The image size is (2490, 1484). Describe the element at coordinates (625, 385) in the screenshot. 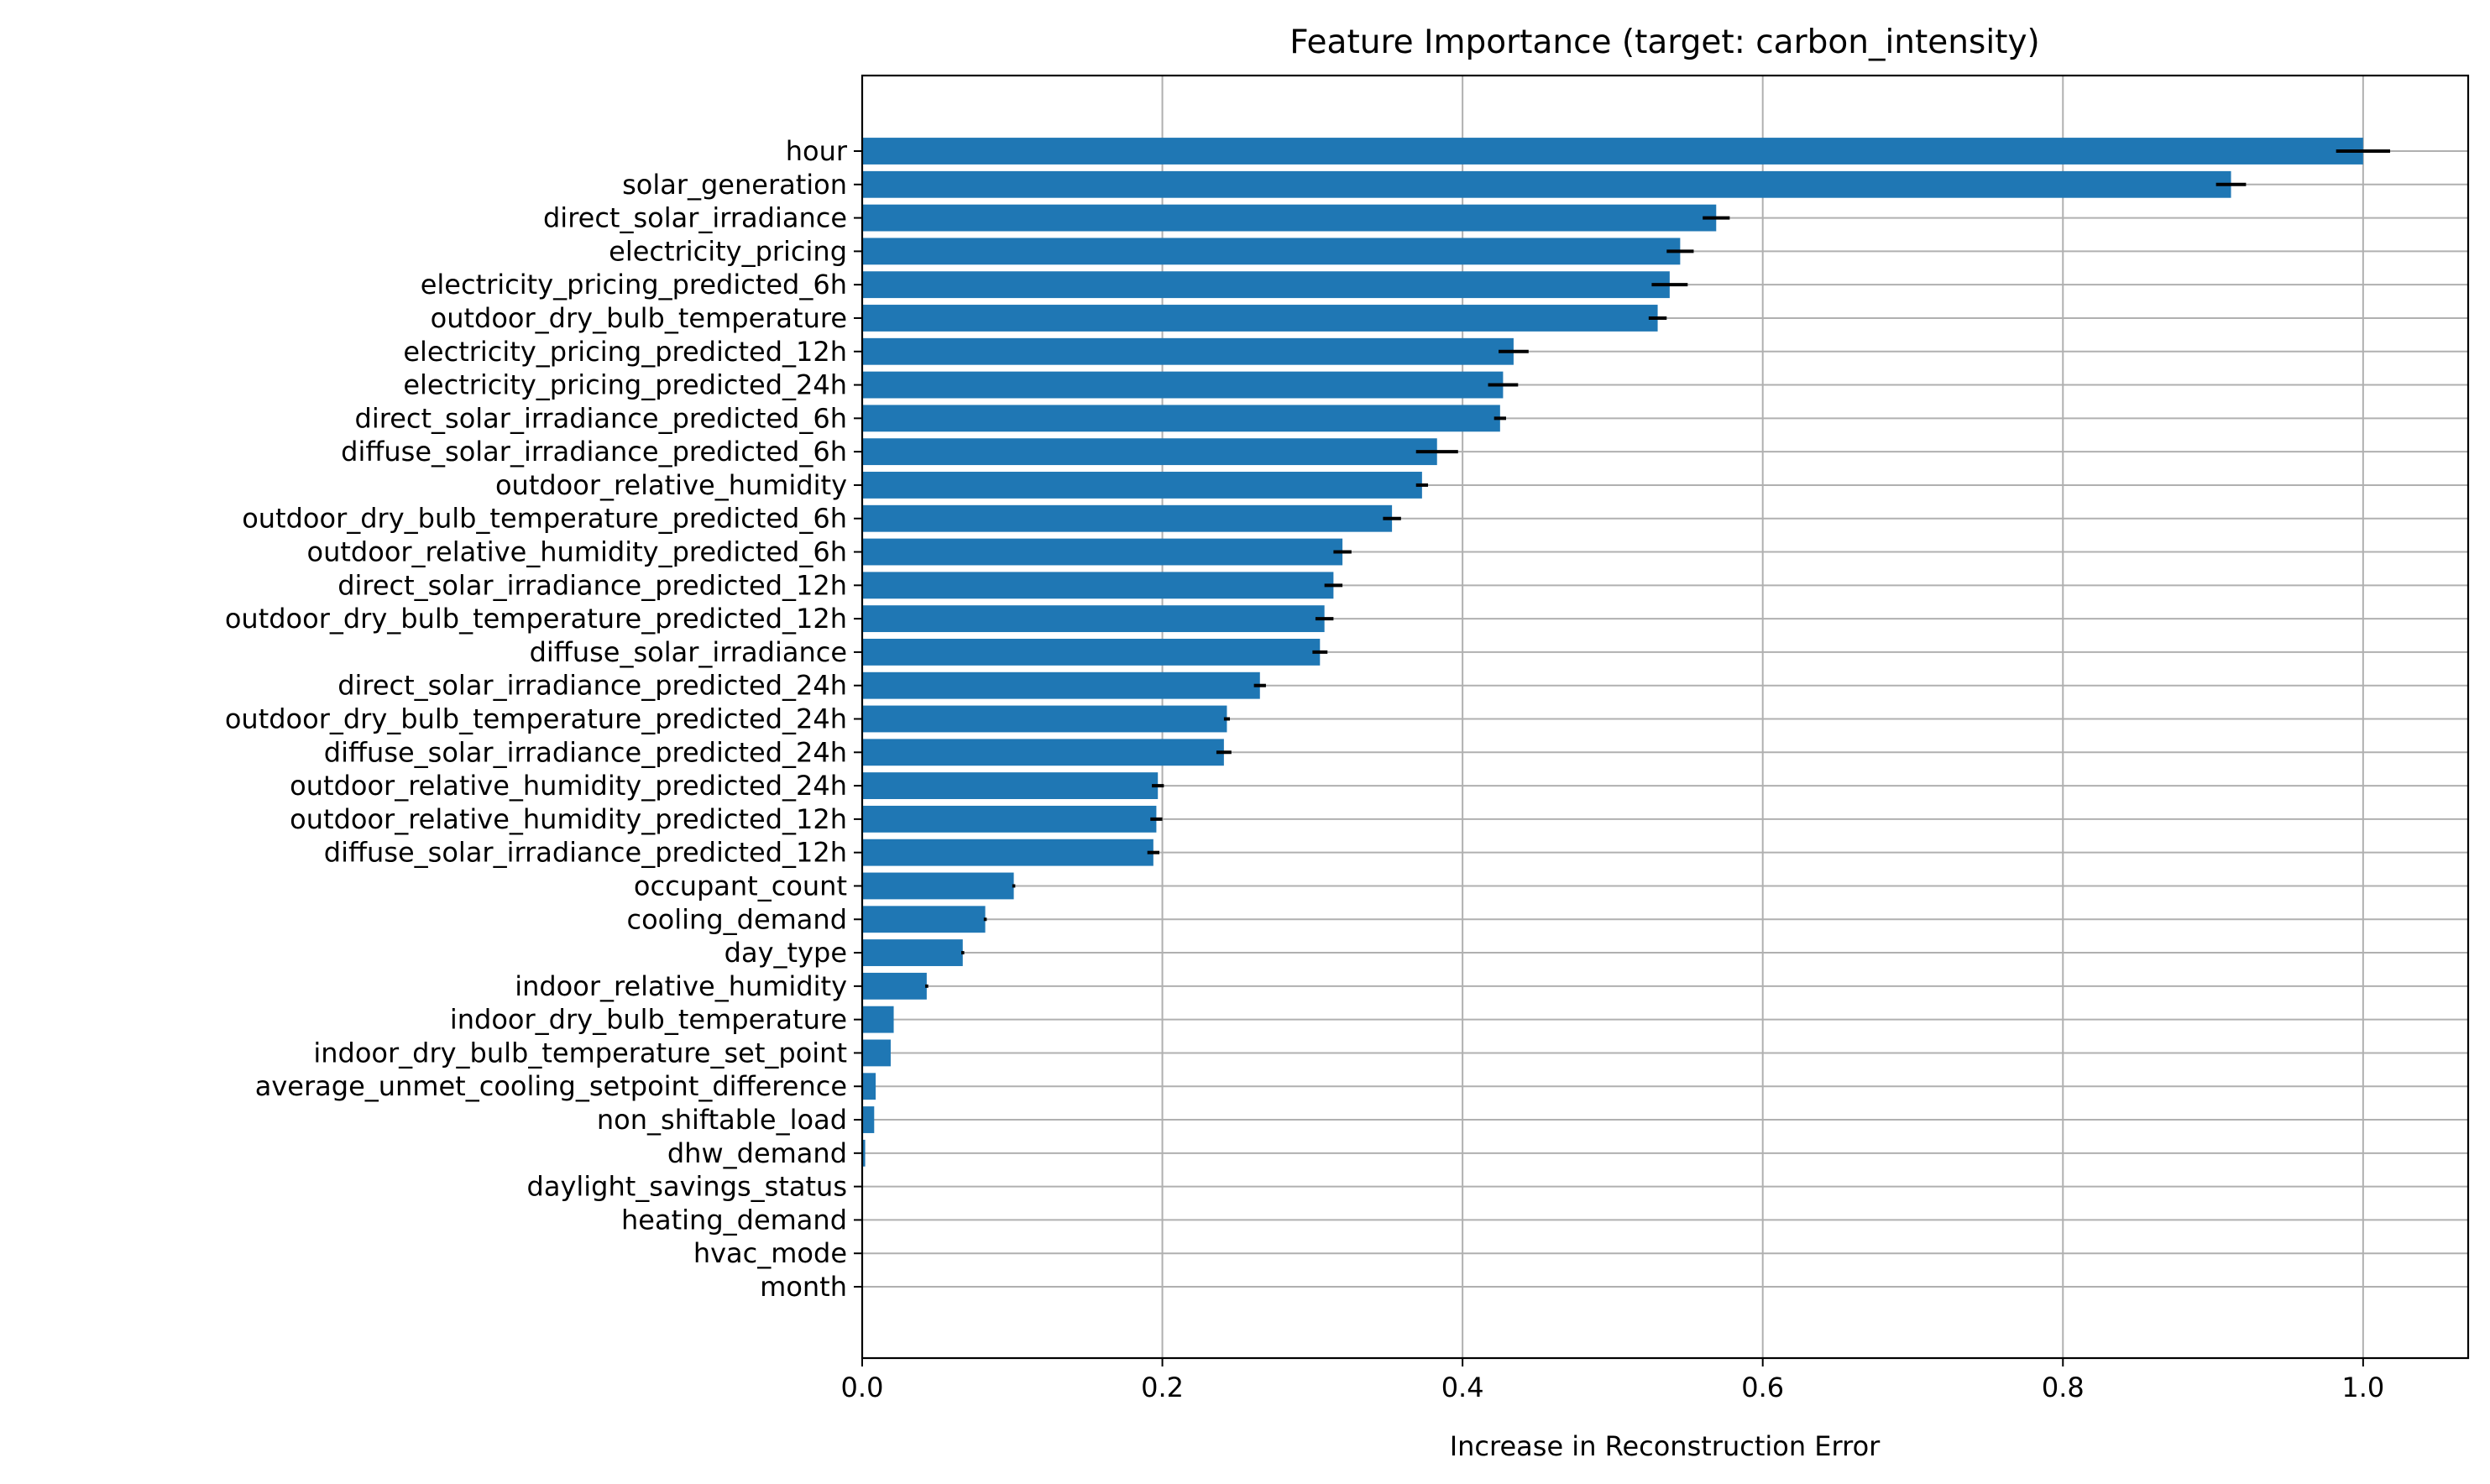

I see `y-tick-label: electricity_pricing_predicted_24h` at that location.